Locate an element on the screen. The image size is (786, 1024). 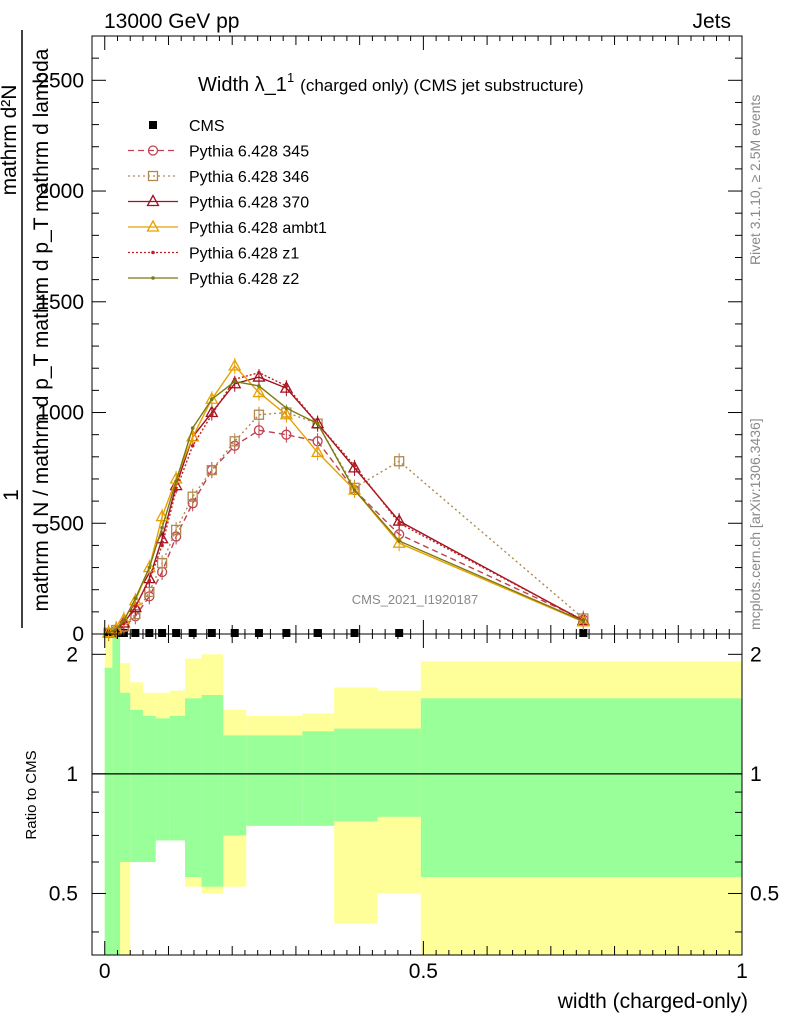
legend-item: Pythia 6.428 346 is located at coordinates (218, 177).